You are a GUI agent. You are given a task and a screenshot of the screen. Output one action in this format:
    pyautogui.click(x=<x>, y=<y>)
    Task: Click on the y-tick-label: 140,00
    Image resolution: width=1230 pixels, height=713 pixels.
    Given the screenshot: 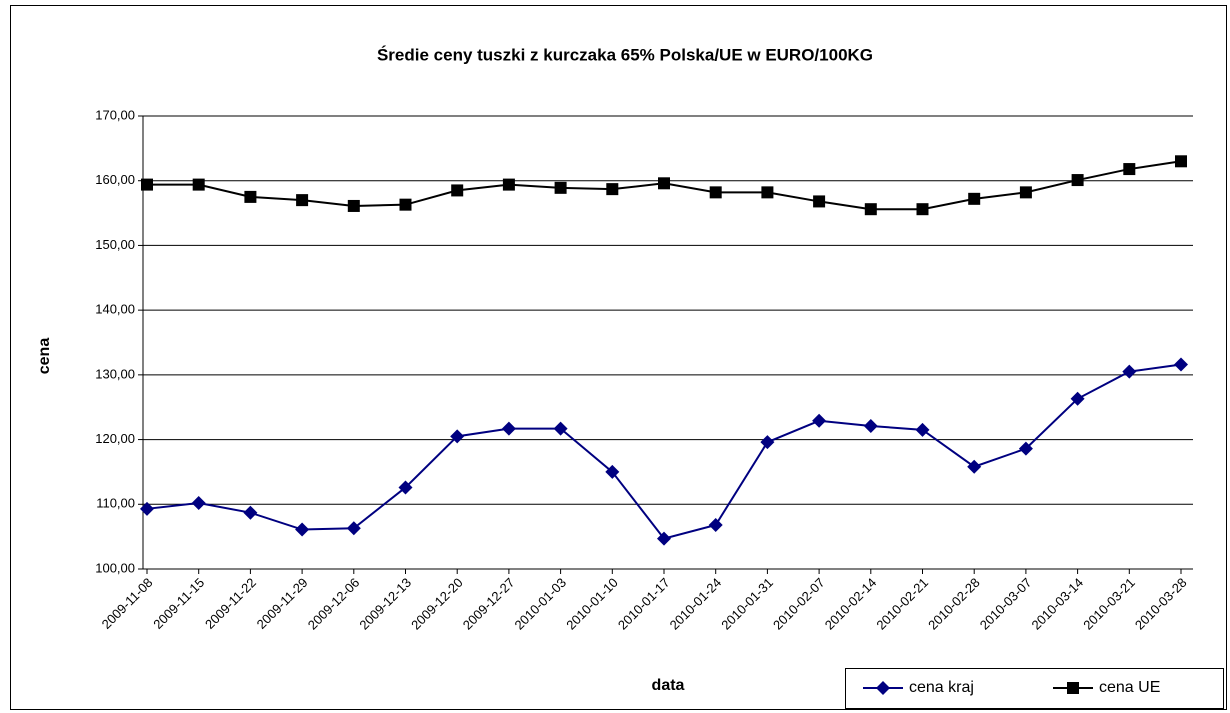 What is the action you would take?
    pyautogui.click(x=115, y=309)
    